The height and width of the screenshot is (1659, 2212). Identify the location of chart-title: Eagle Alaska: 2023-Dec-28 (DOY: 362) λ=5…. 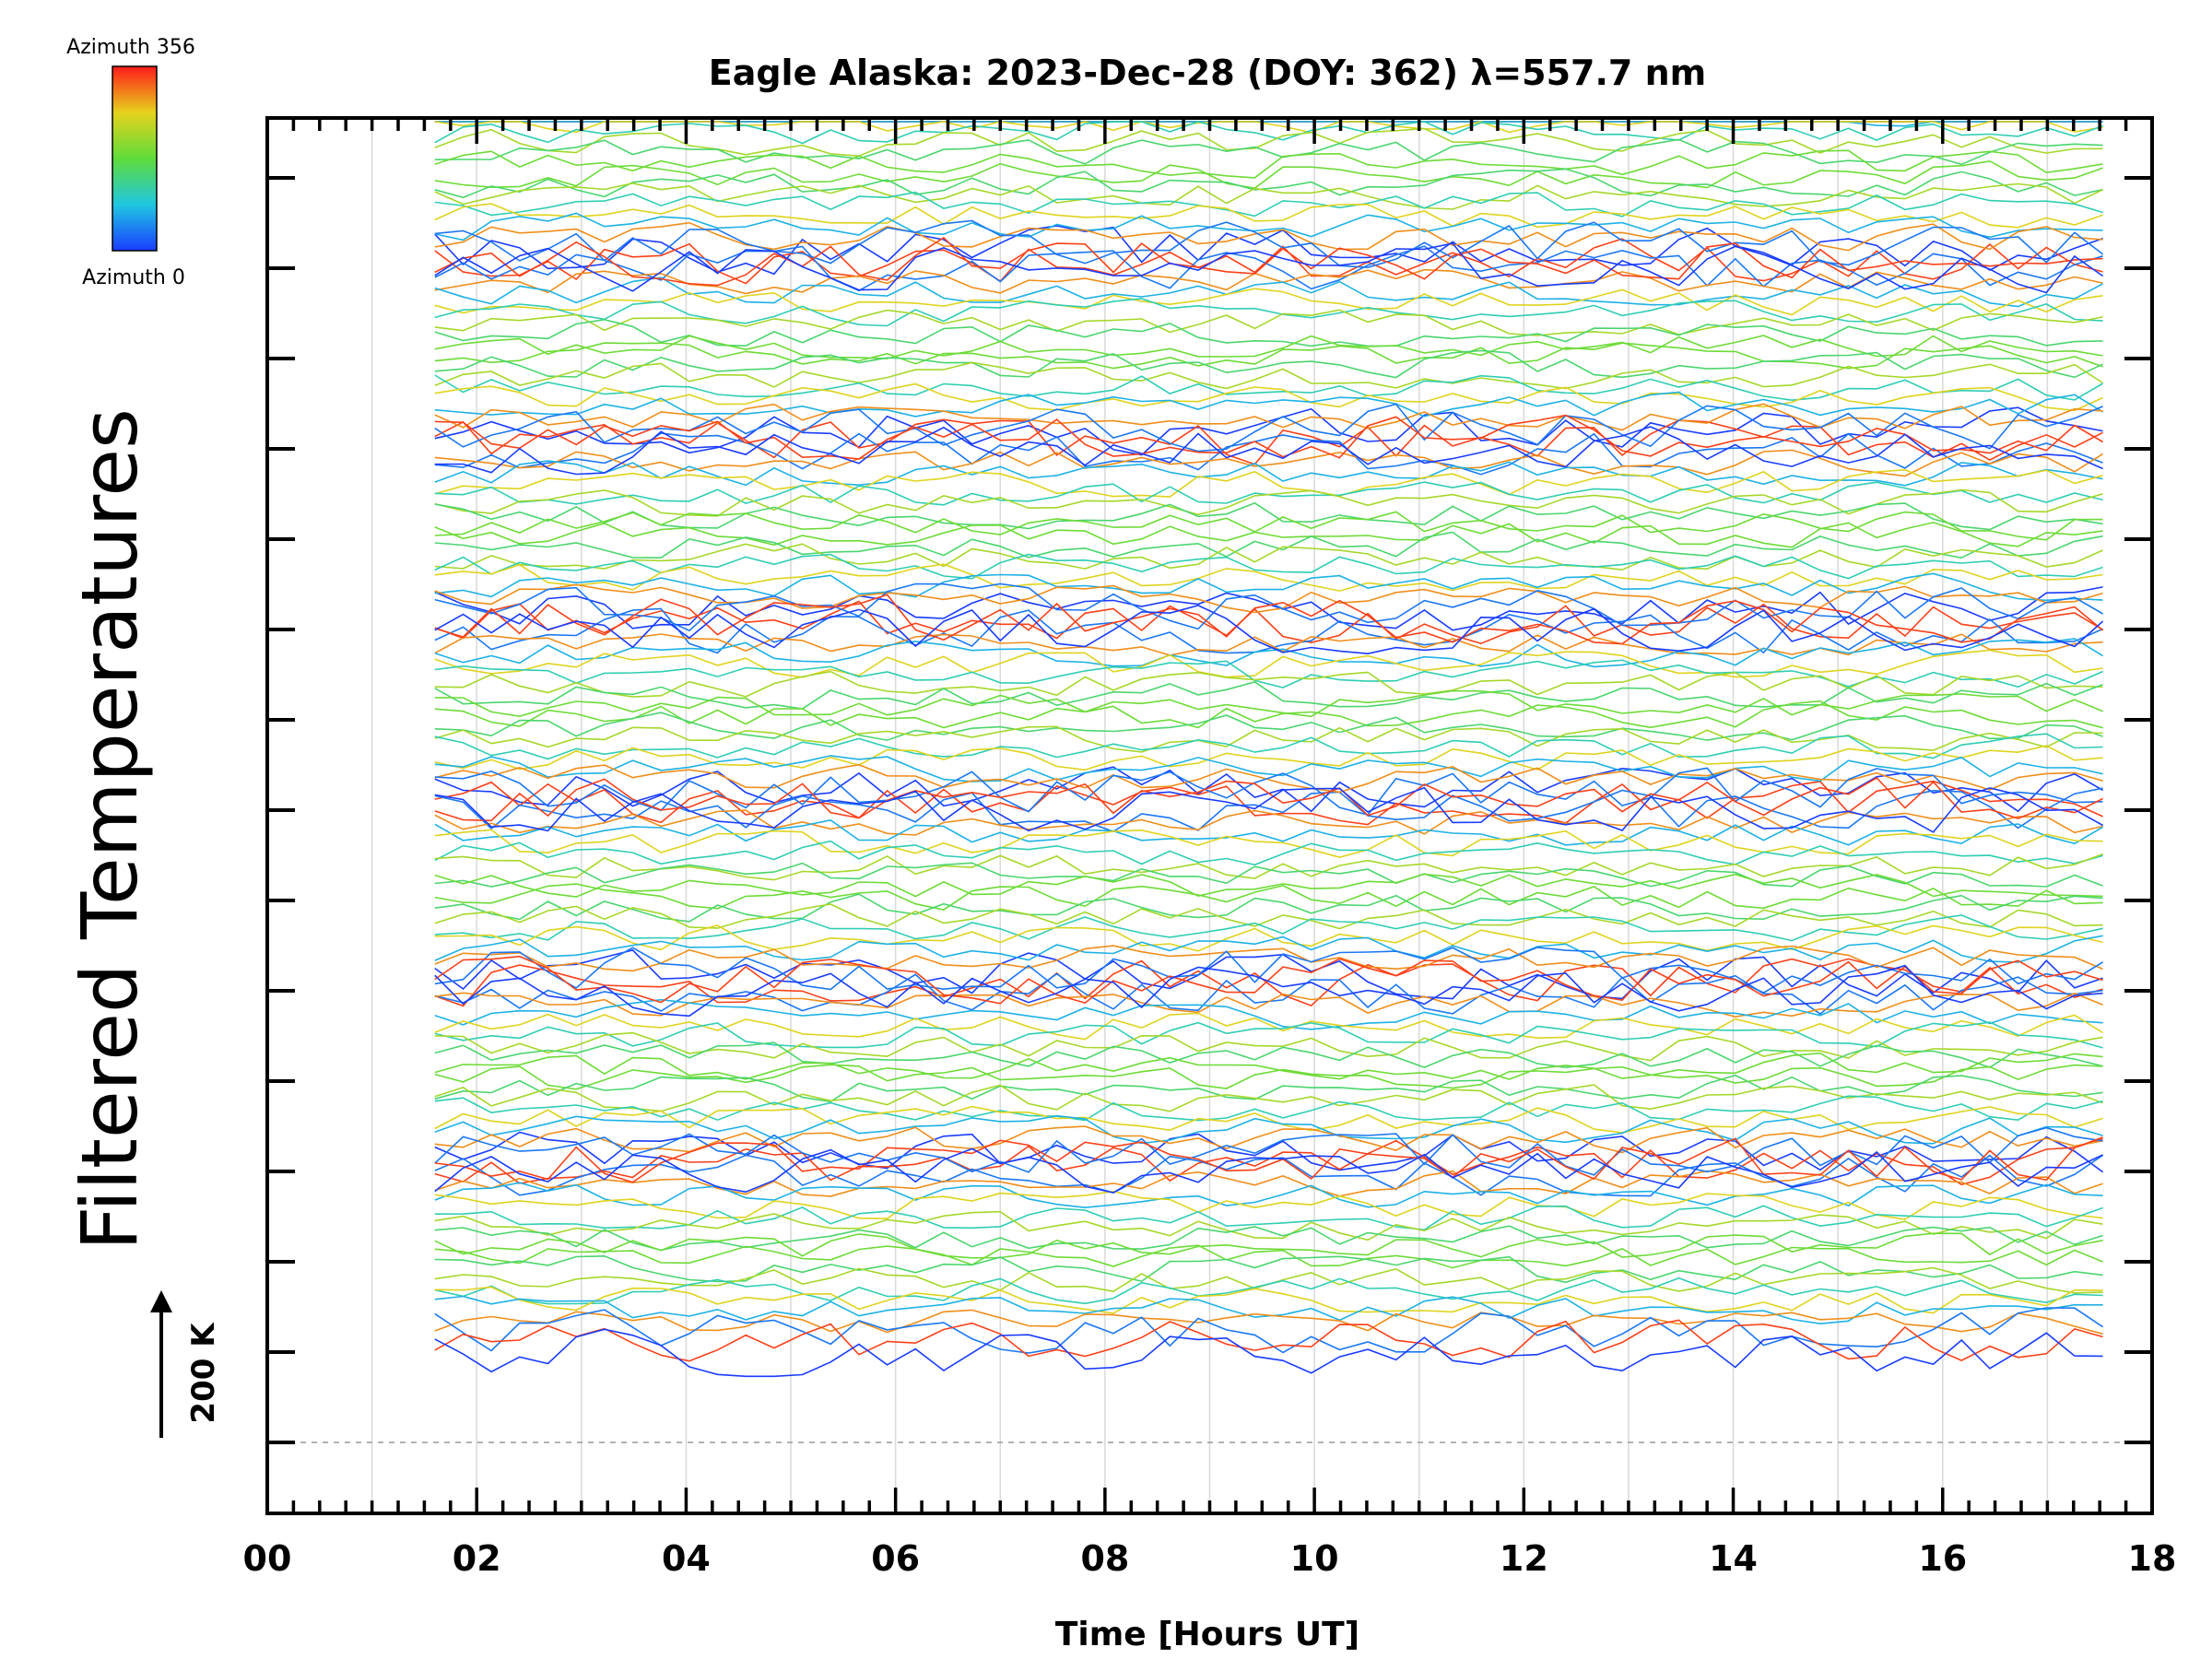
(1208, 73).